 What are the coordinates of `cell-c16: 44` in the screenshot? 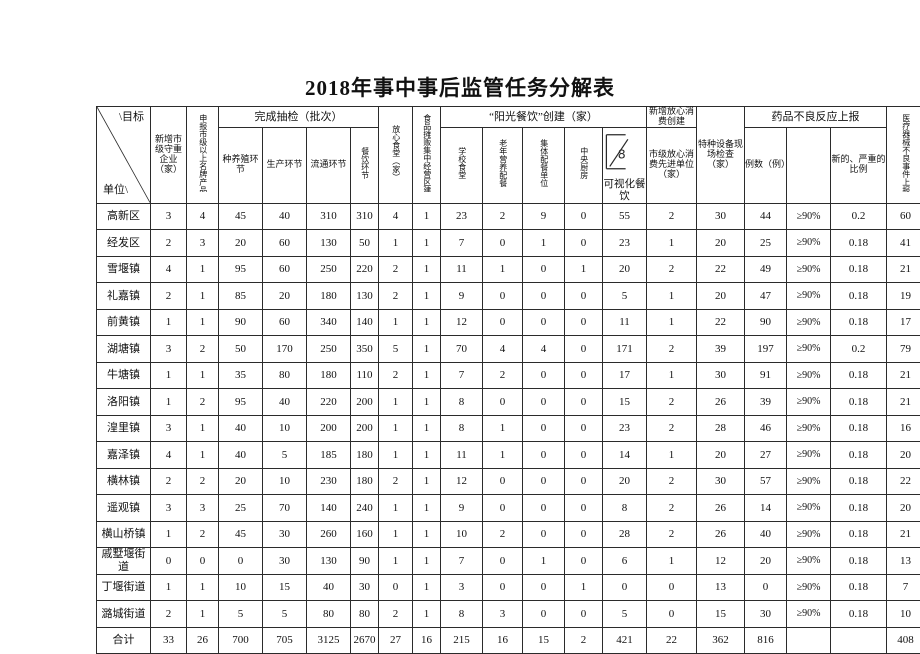 It's located at (766, 216).